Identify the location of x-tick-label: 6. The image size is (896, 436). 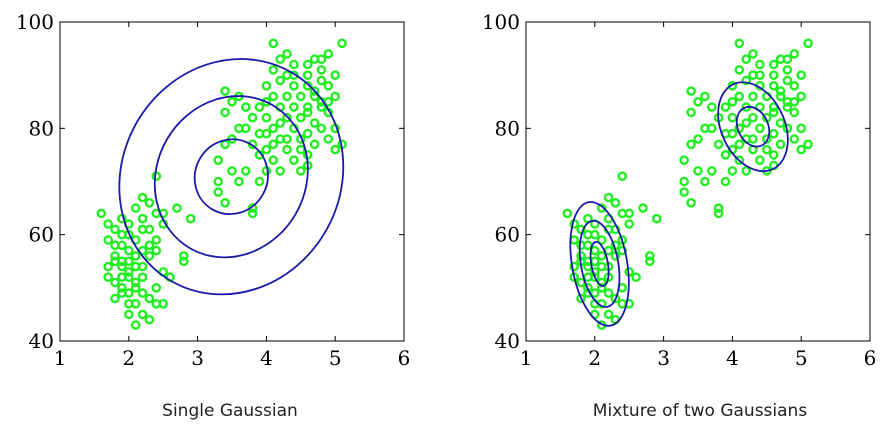
(404, 358).